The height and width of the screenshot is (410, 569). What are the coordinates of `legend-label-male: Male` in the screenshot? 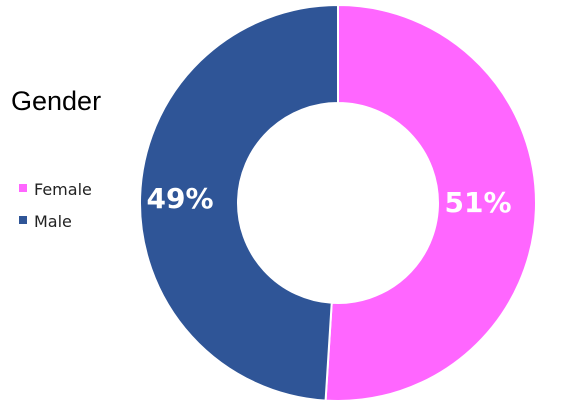 It's located at (53, 221).